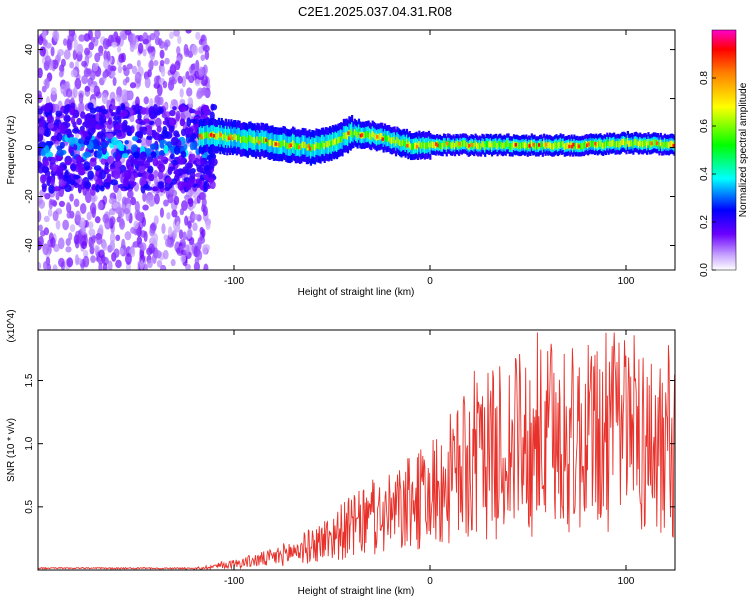 This screenshot has width=750, height=600. Describe the element at coordinates (11, 450) in the screenshot. I see `snr-y-label: SNR (10 * v/v)` at that location.